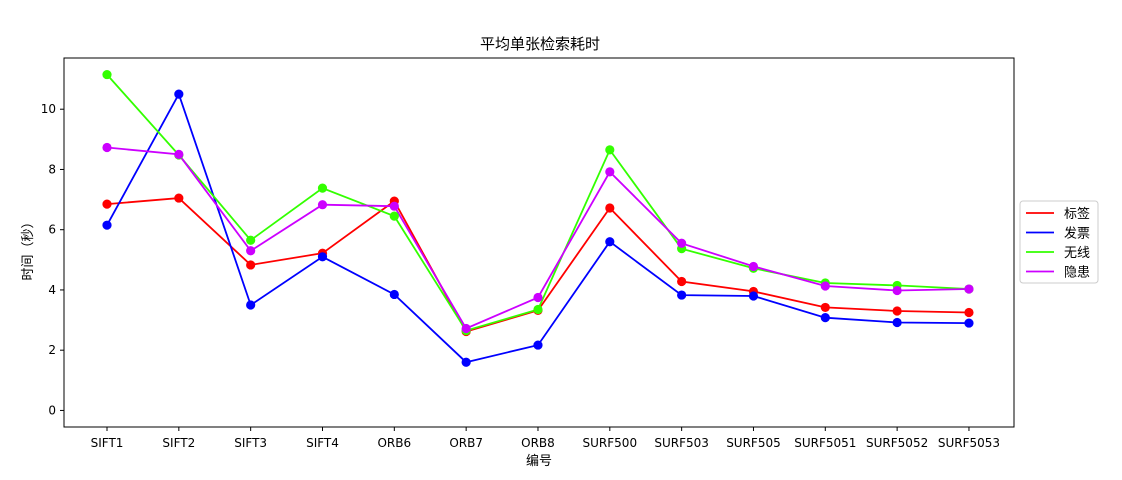 This screenshot has height=480, width=1122. What do you see at coordinates (1077, 214) in the screenshot?
I see `legend-label-0: 标签` at bounding box center [1077, 214].